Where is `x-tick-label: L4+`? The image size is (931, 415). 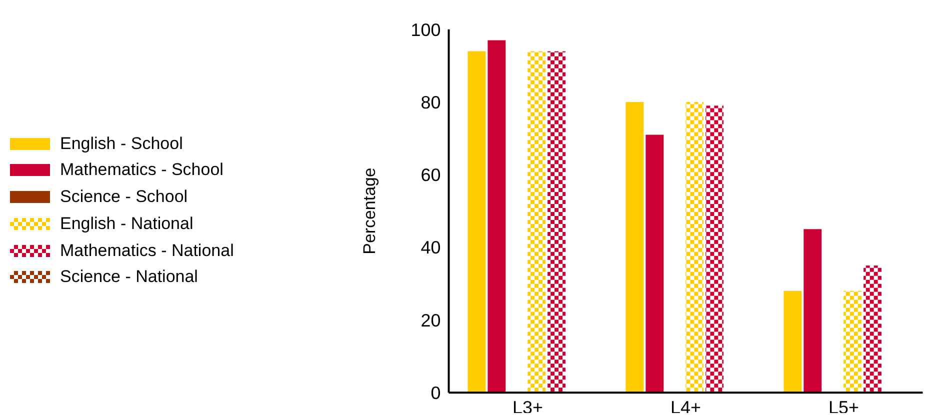
x-tick-label: L4+ is located at coordinates (686, 406).